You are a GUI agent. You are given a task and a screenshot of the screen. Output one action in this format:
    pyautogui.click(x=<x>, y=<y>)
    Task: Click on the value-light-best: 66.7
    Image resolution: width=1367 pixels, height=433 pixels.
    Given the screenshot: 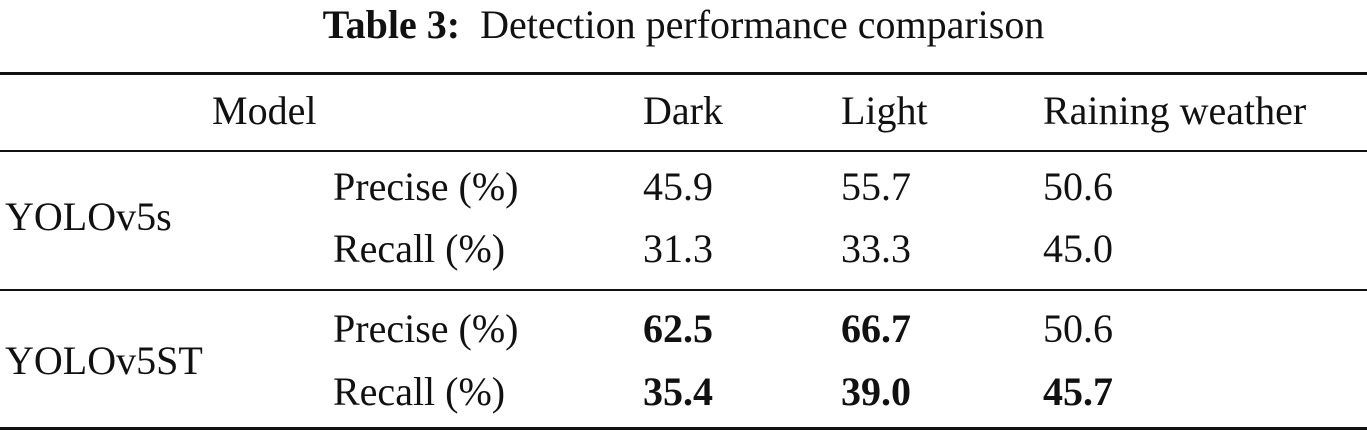 What is the action you would take?
    pyautogui.click(x=876, y=328)
    